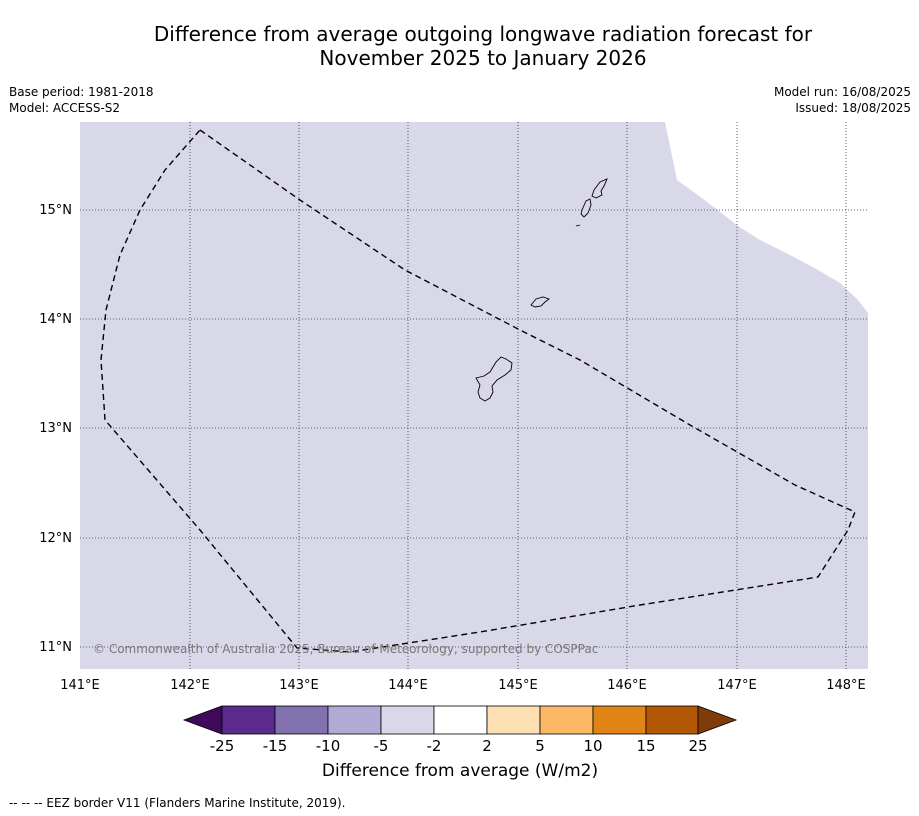  Describe the element at coordinates (65, 108) in the screenshot. I see `model-name: Model: ACCESS-S2` at that location.